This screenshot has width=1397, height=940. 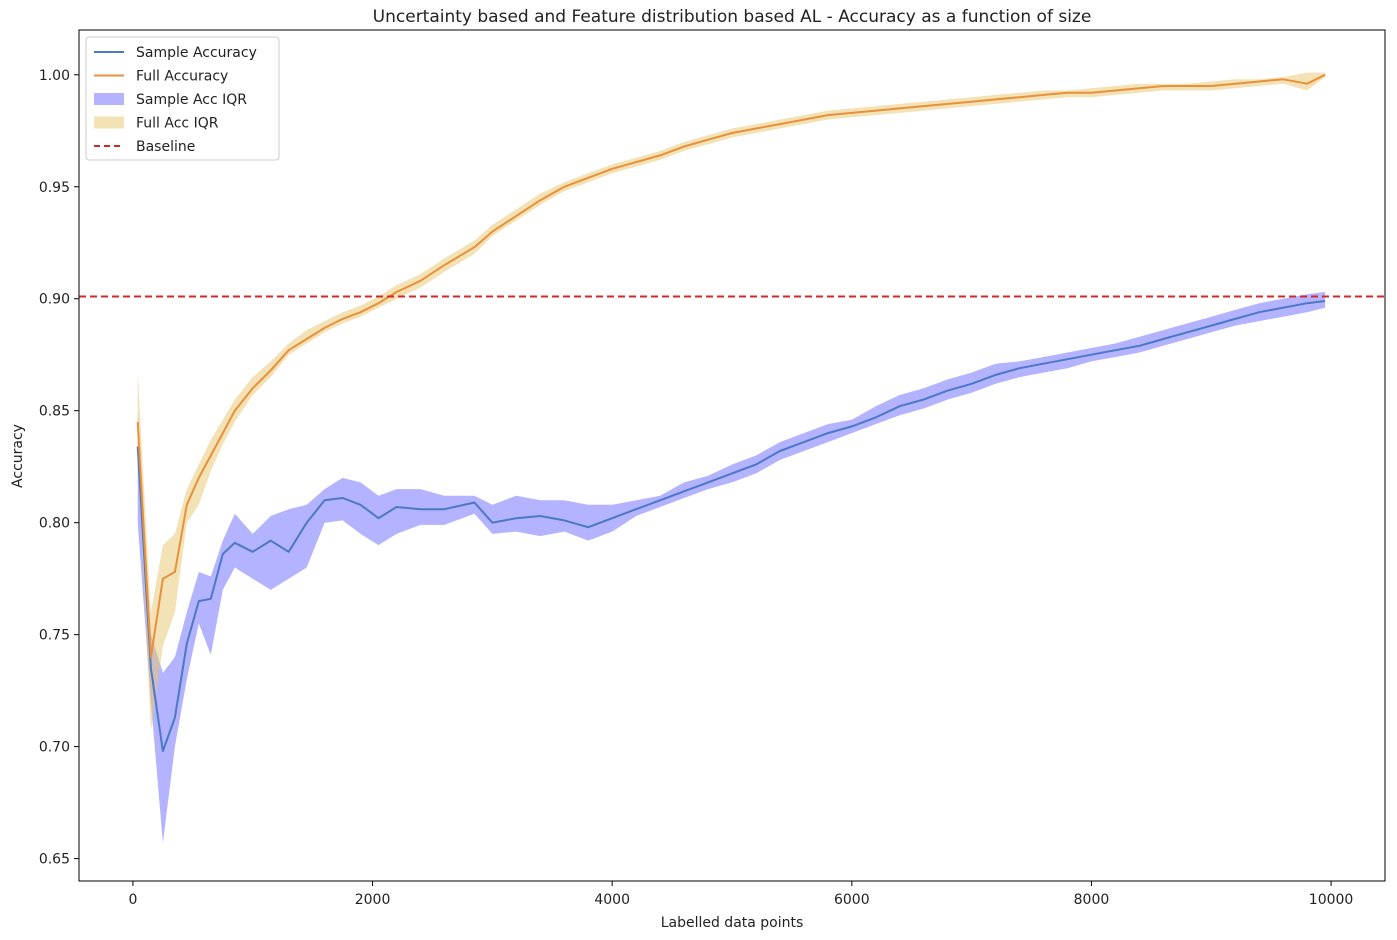 What do you see at coordinates (196, 53) in the screenshot?
I see `legend-label: Sample Accuracy` at bounding box center [196, 53].